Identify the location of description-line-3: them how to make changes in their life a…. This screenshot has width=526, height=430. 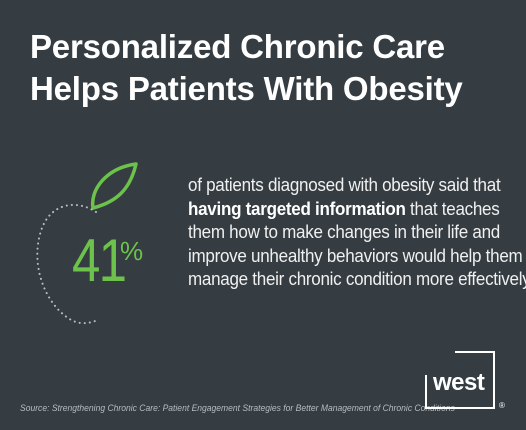
(344, 231).